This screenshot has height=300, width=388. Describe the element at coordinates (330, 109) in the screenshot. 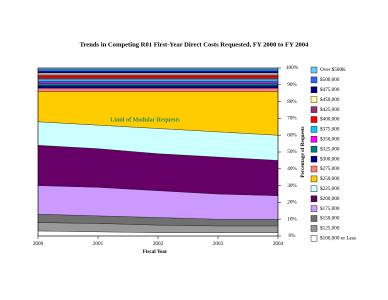

I see `legend-label: $425,000` at that location.